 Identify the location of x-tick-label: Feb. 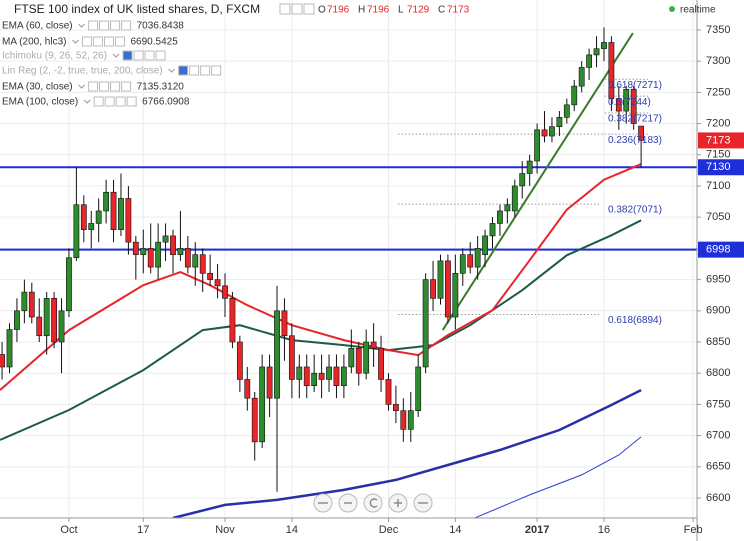
(693, 530).